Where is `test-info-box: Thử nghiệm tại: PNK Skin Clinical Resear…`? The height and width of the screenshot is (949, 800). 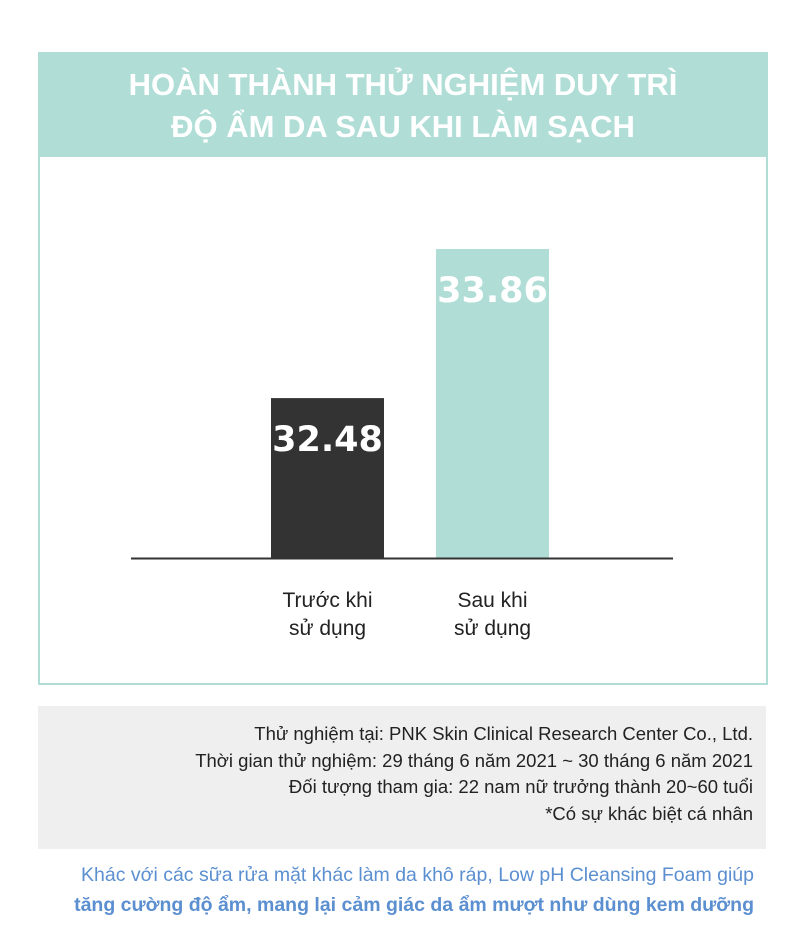 test-info-box: Thử nghiệm tại: PNK Skin Clinical Resear… is located at coordinates (402, 777).